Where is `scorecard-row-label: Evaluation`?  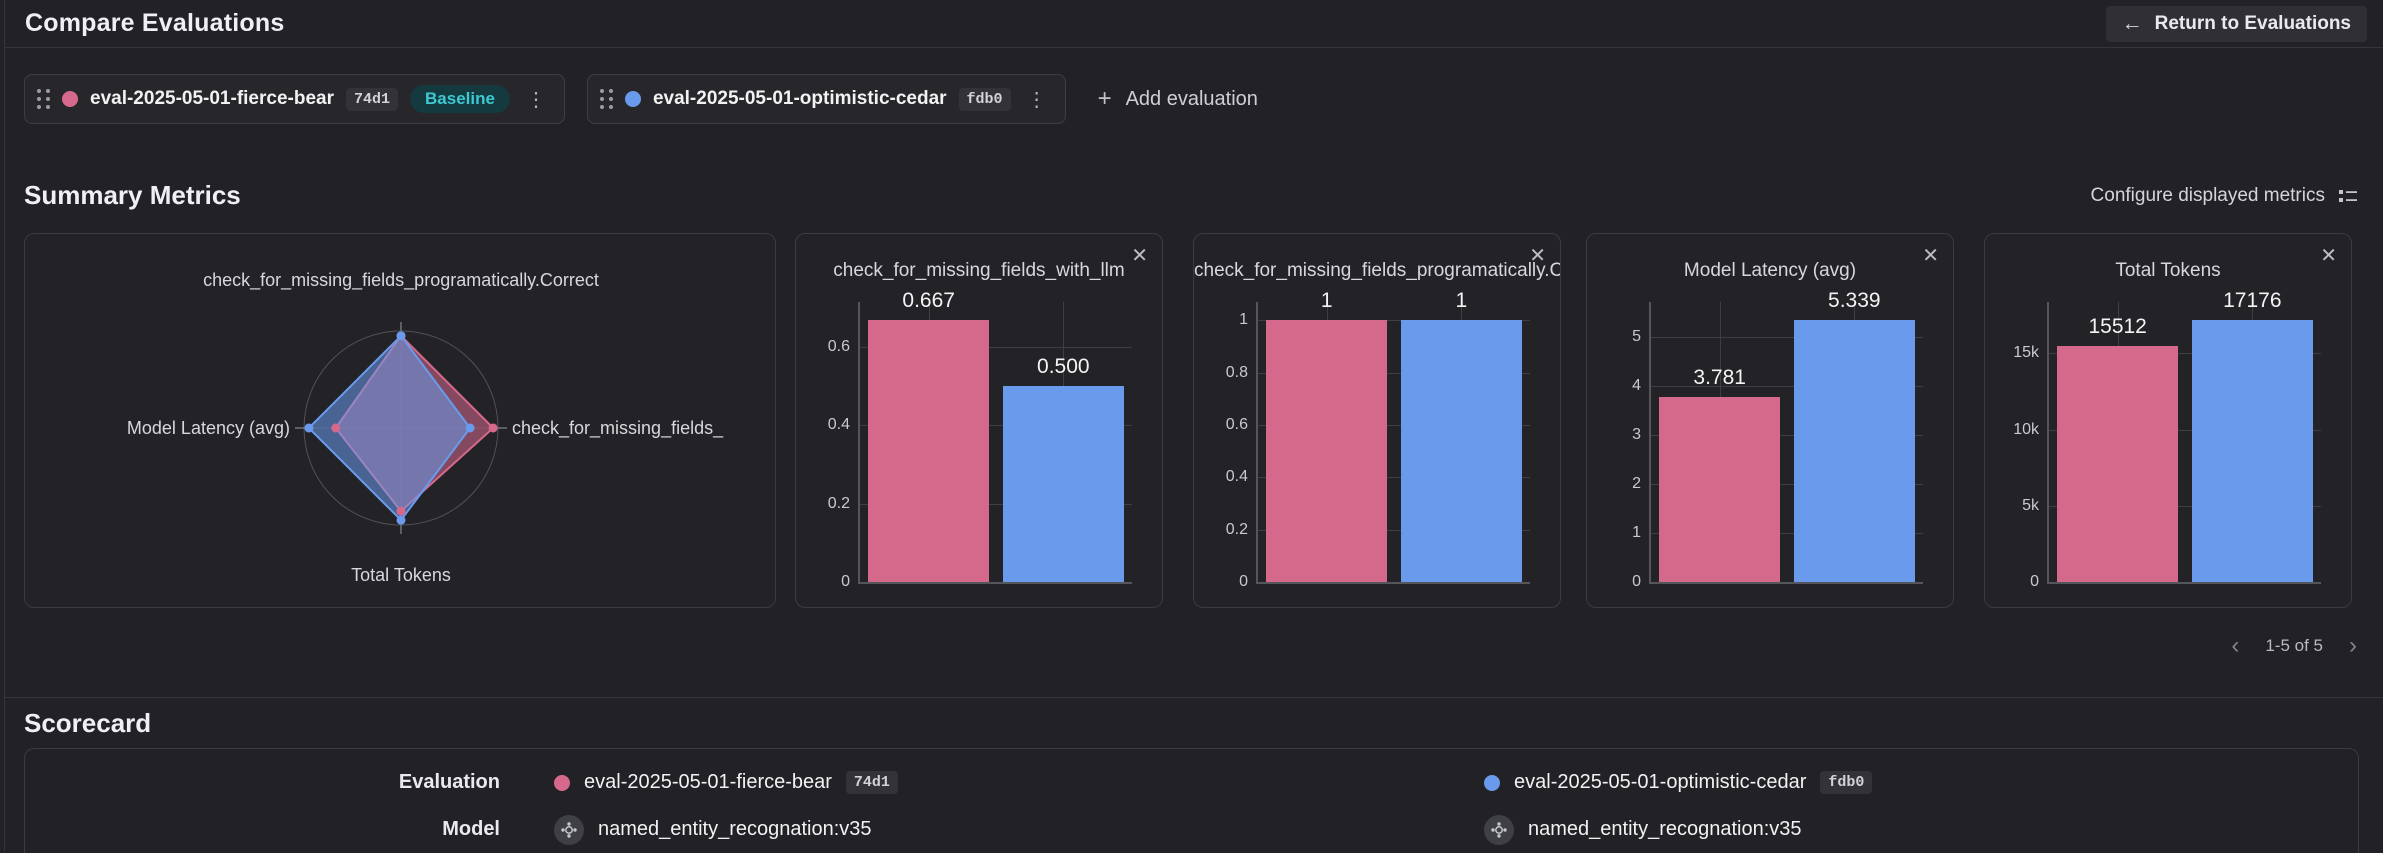
scorecard-row-label: Evaluation is located at coordinates (262, 782).